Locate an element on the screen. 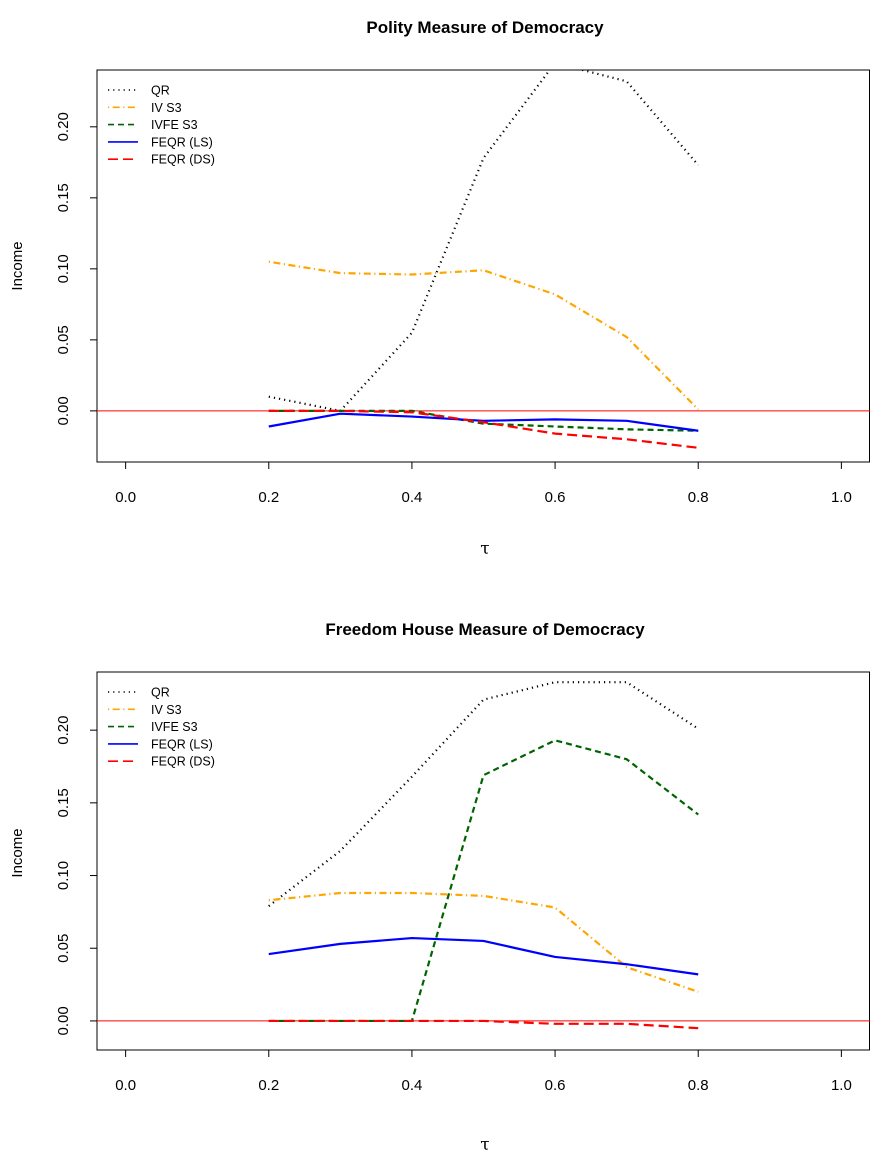 The image size is (870, 1160). chart-title: Freedom House Measure of Democracy is located at coordinates (485, 629).